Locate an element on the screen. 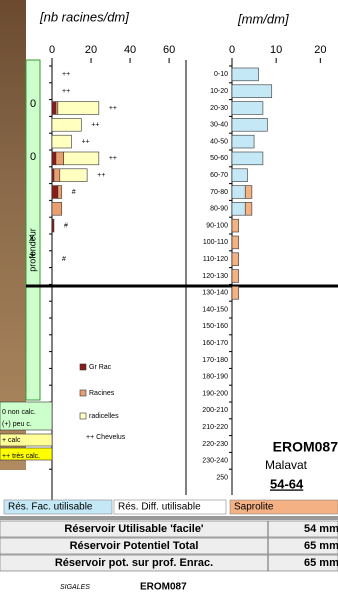  y-tick-label: 220-230 is located at coordinates (215, 444).